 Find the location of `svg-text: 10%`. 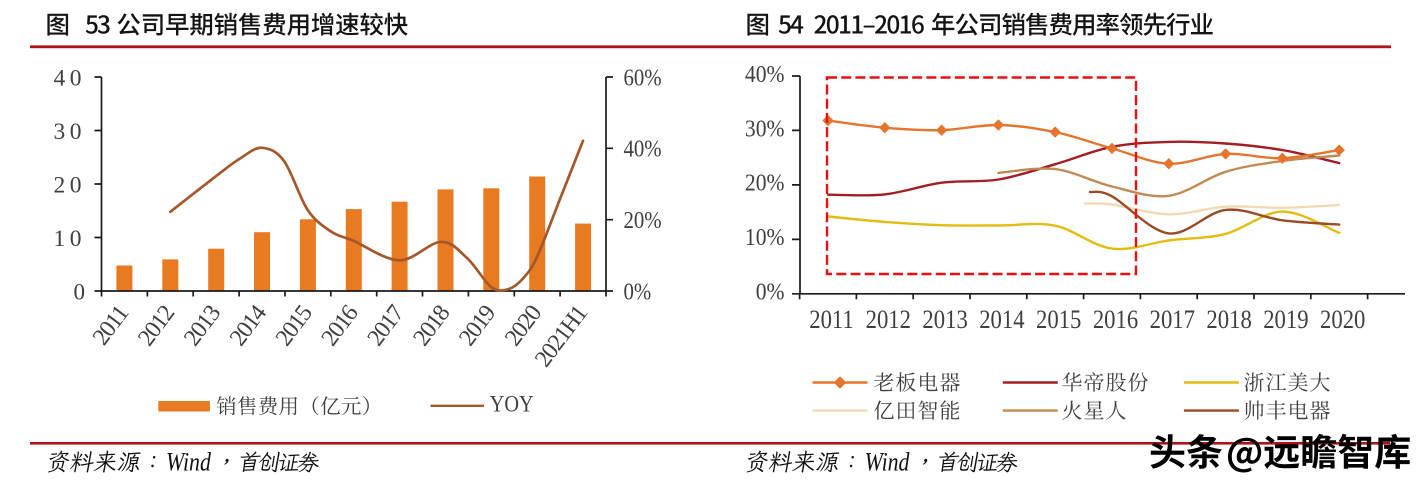

svg-text: 10% is located at coordinates (765, 237).